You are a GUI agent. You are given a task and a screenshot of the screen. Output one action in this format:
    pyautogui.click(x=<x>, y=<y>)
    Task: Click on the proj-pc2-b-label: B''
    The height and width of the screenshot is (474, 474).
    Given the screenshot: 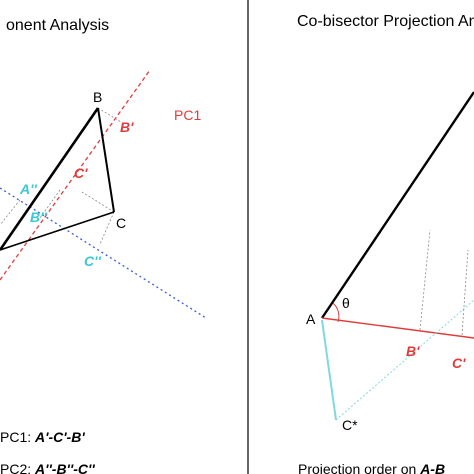 What is the action you would take?
    pyautogui.click(x=38, y=217)
    